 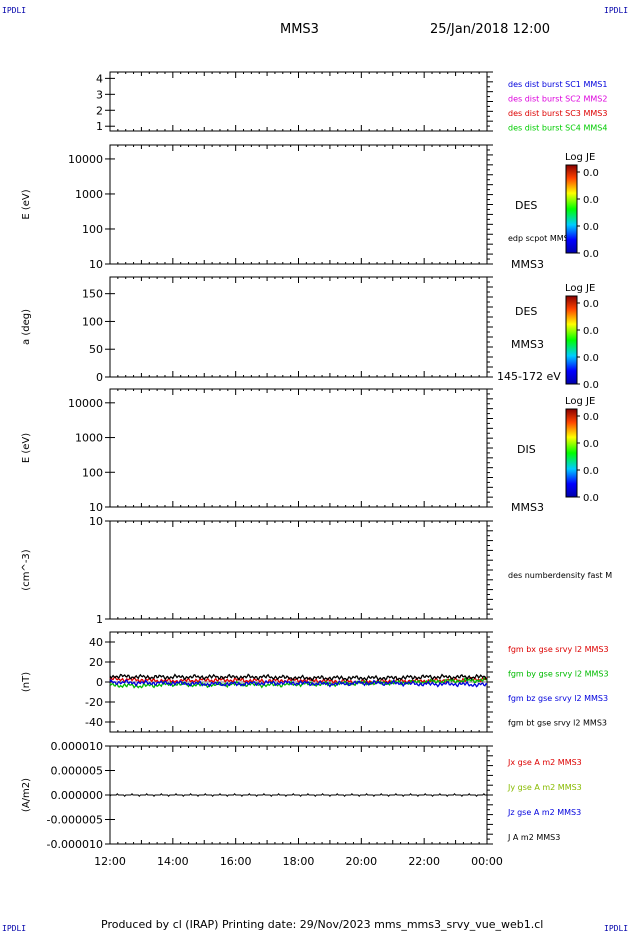 What do you see at coordinates (14, 928) in the screenshot?
I see `corner-label-bottom-left: IPDLI` at bounding box center [14, 928].